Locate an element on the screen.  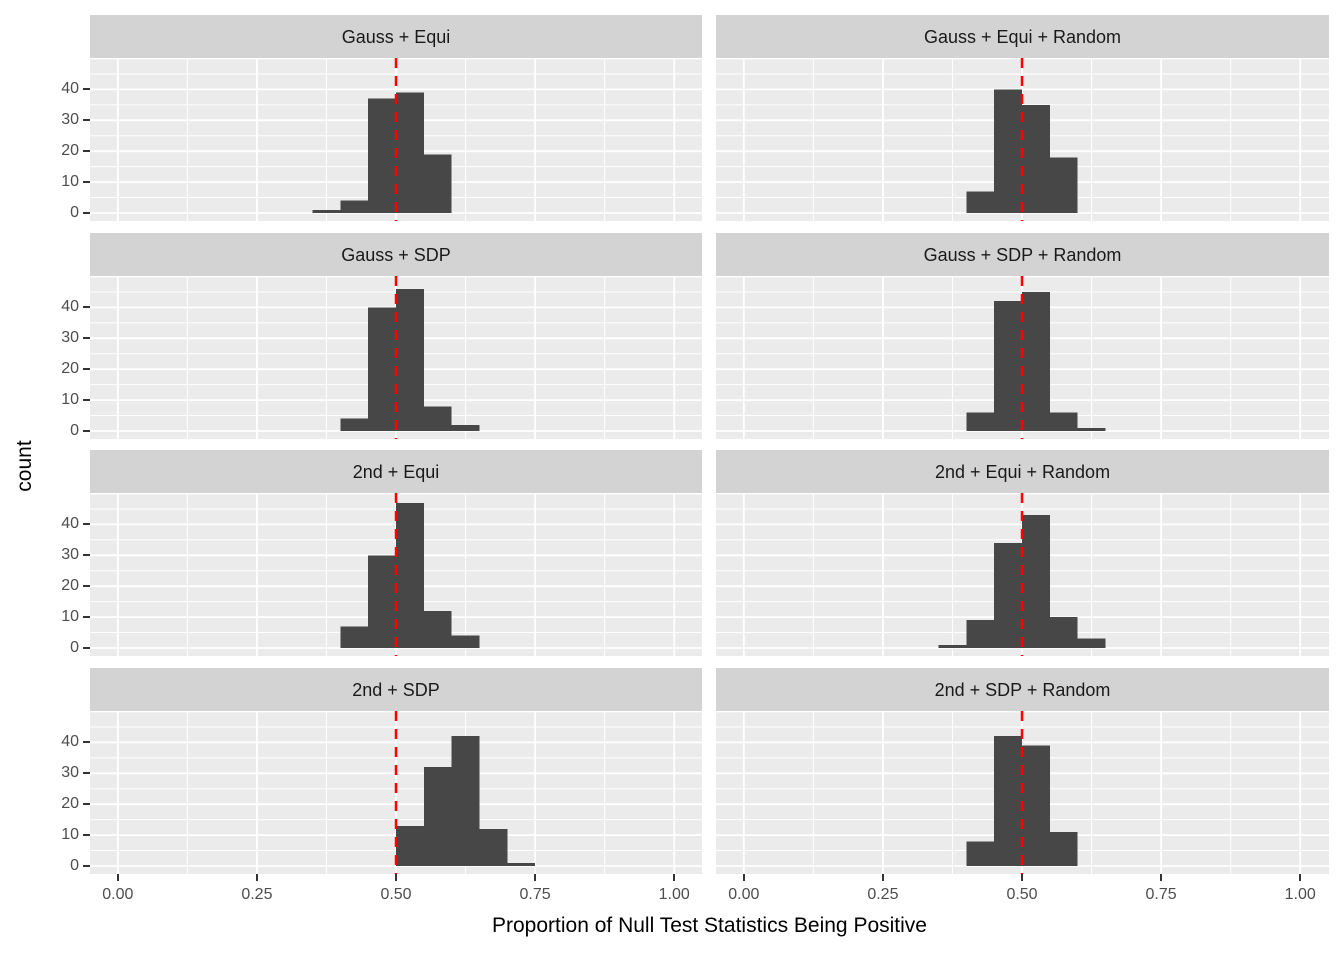
facet-strip: 2nd + SDP + Random is located at coordinates (1022, 689).